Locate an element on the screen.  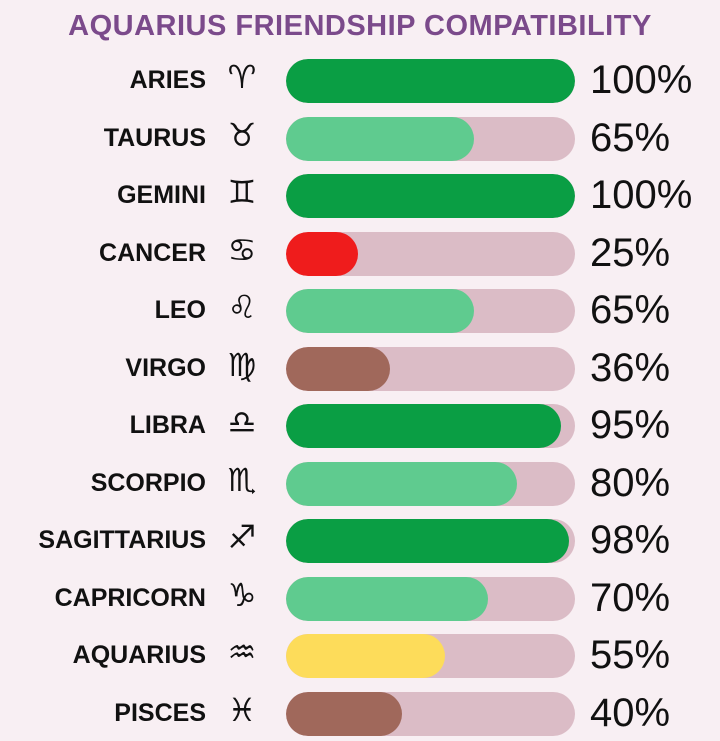
zodiac-scorpio-icon: ♏ is located at coordinates (242, 479).